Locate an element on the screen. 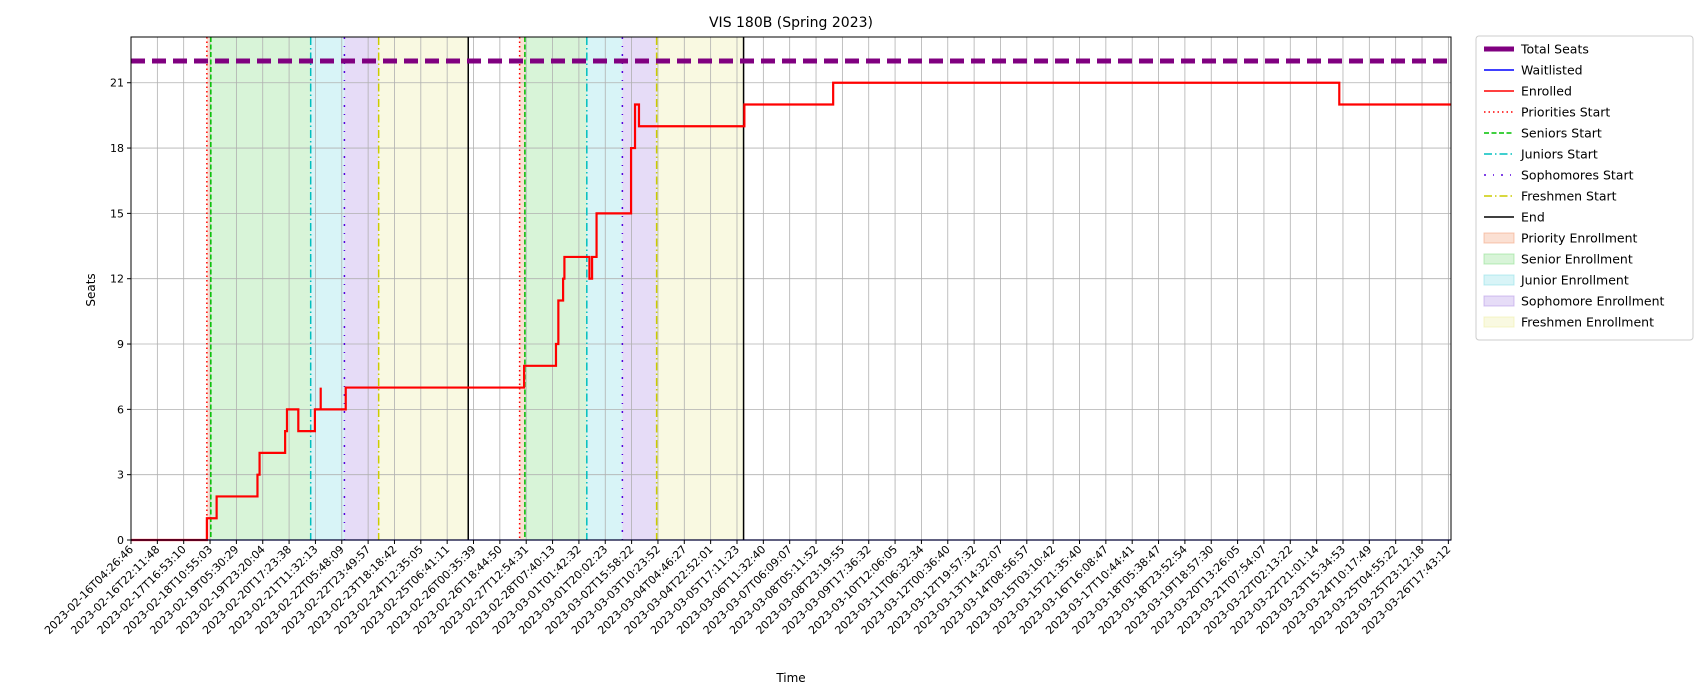 This screenshot has height=700, width=1700. legend-label: End is located at coordinates (1533, 217).